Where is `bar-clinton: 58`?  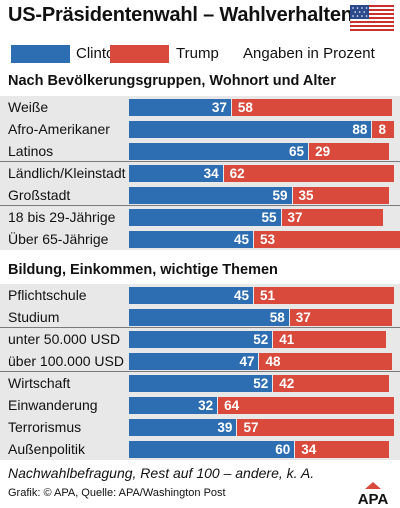
bar-clinton: 58 is located at coordinates (209, 317).